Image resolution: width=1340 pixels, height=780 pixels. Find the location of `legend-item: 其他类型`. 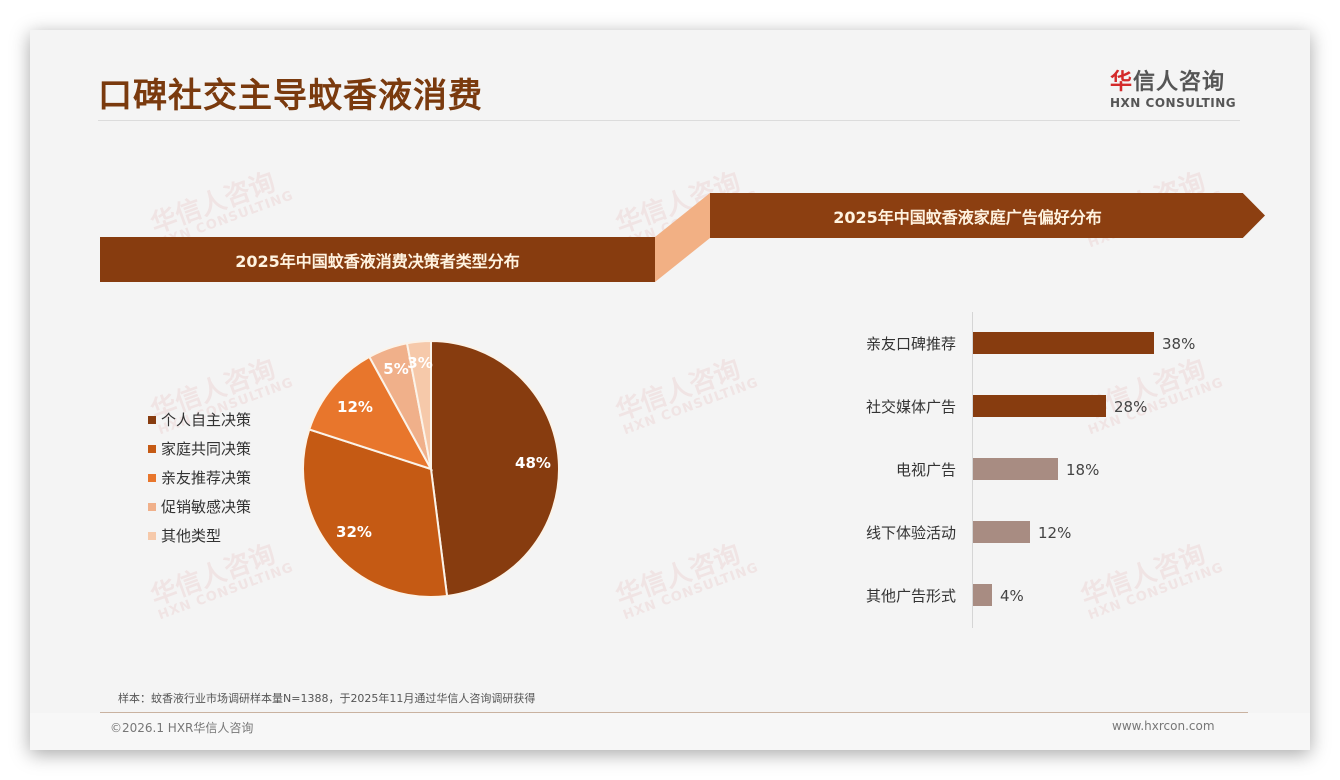

legend-item: 其他类型 is located at coordinates (199, 535).